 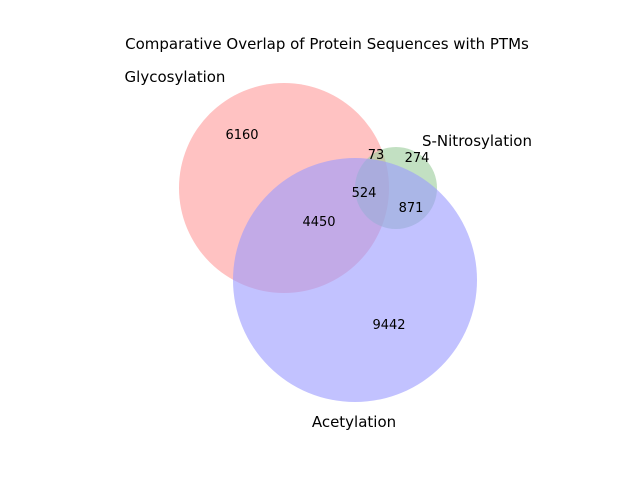 I want to click on region-snitro-acetyl: 871, so click(x=411, y=208).